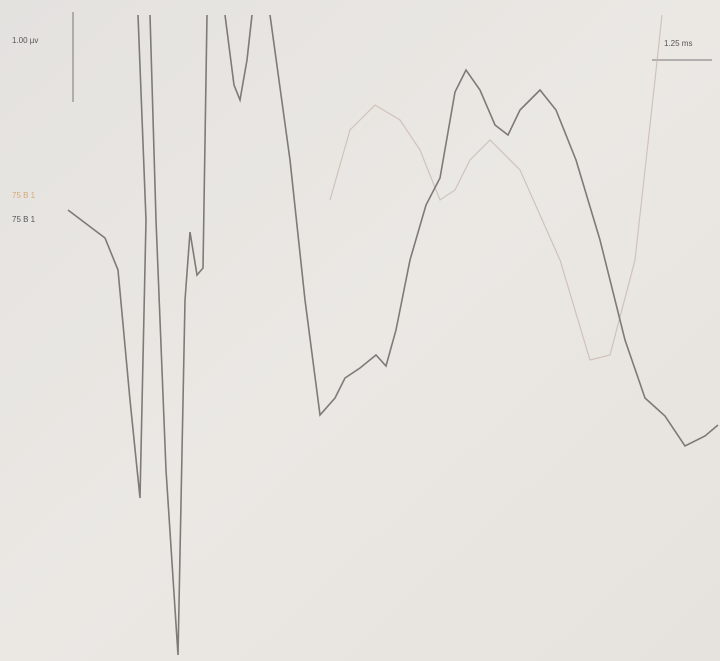  What do you see at coordinates (678, 43) in the screenshot?
I see `time-label: 1.25 ms` at bounding box center [678, 43].